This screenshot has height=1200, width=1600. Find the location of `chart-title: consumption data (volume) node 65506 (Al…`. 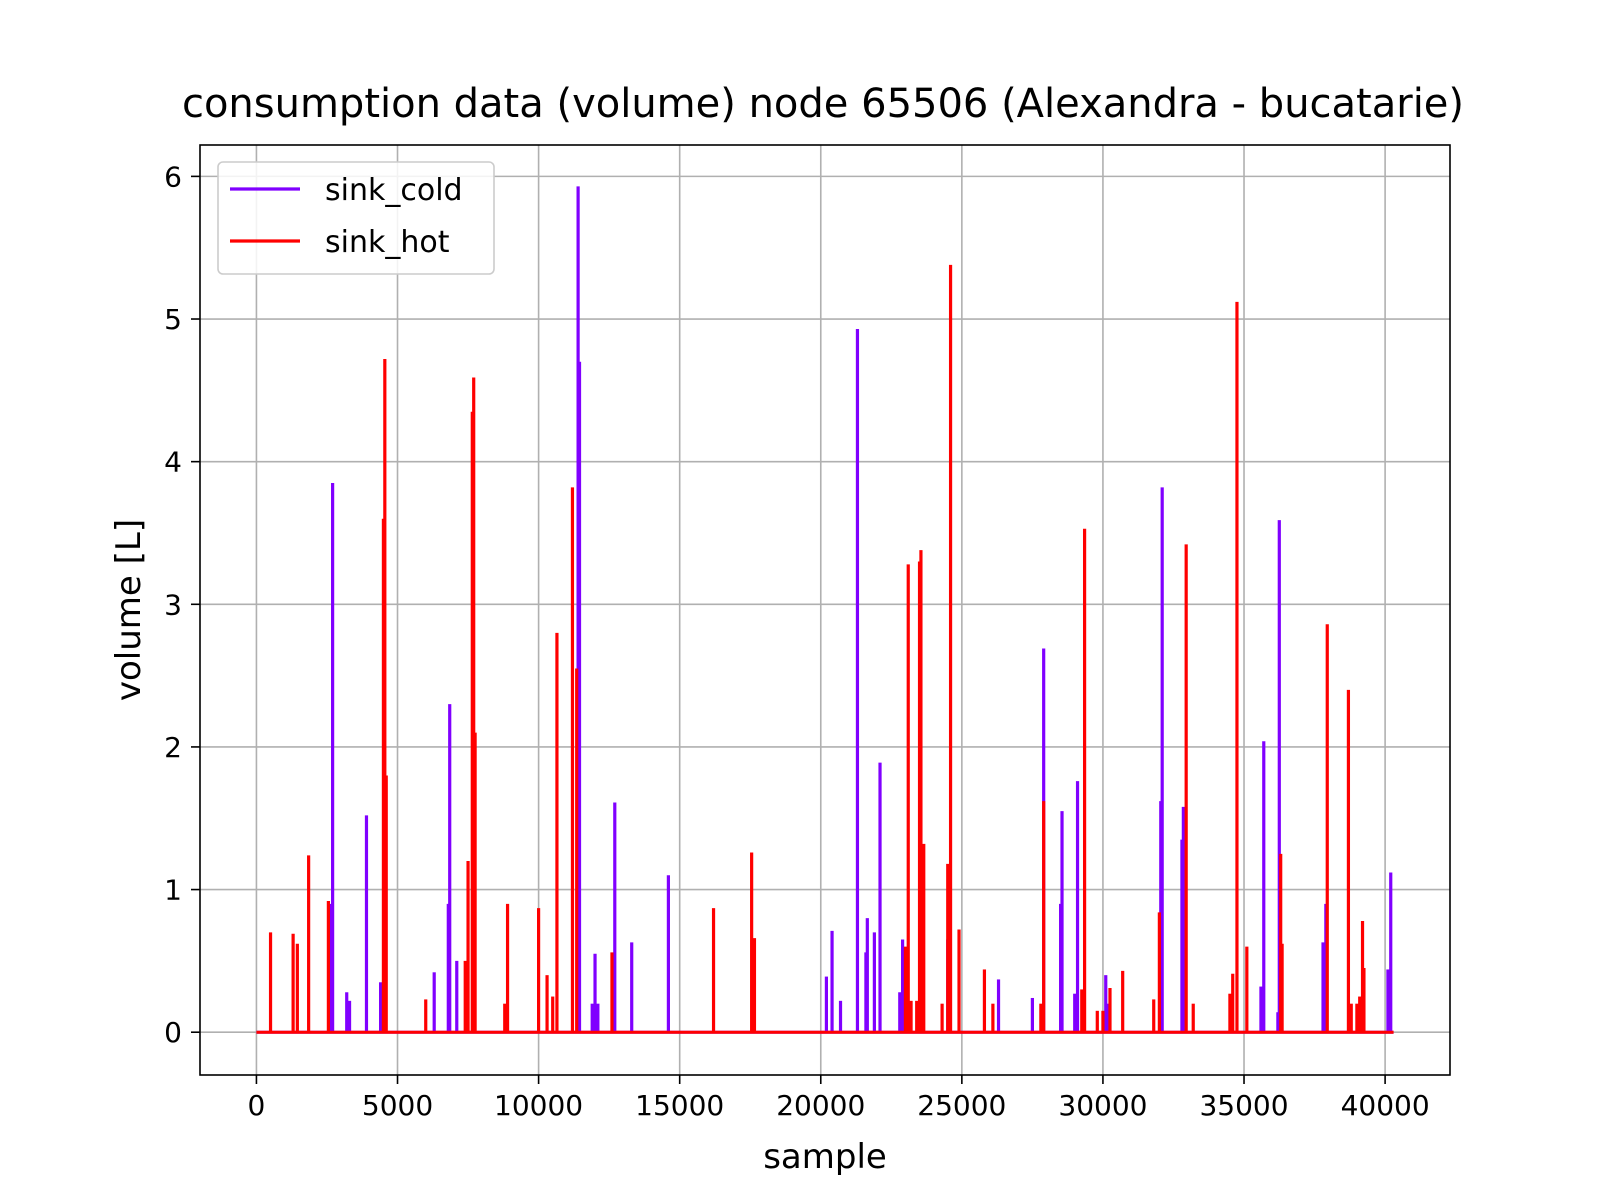

chart-title: consumption data (volume) node 65506 (Al… is located at coordinates (823, 104).